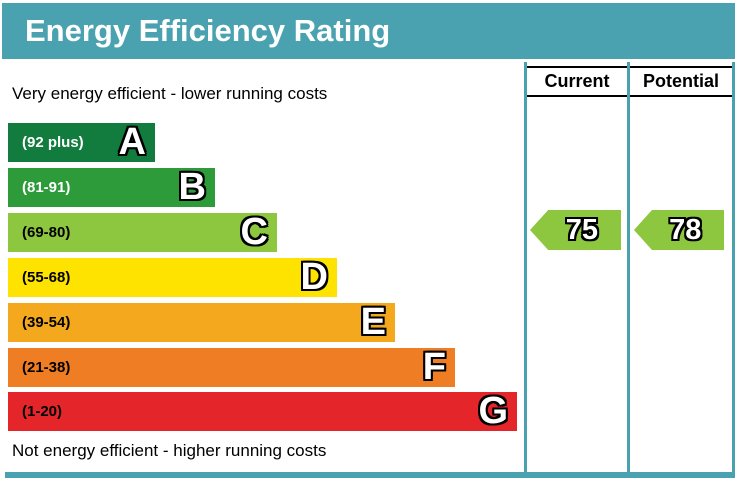 The width and height of the screenshot is (738, 483). Describe the element at coordinates (201, 322) in the screenshot. I see `band-row-e: (39-54) E` at that location.